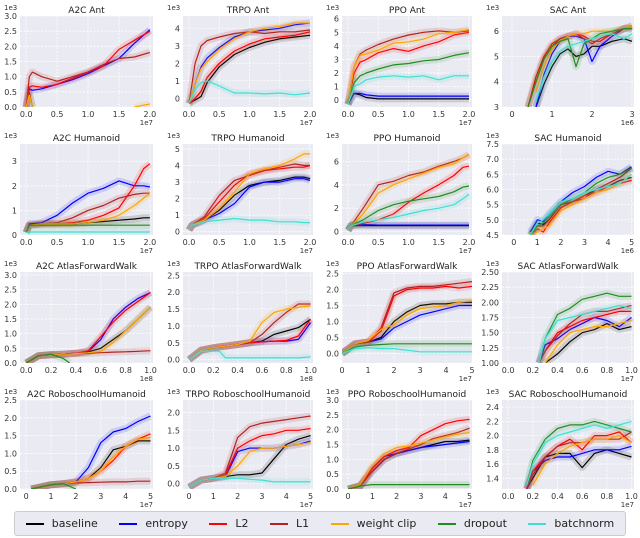 This screenshot has height=538, width=640. I want to click on x-tick-label: 5, so click(469, 496).